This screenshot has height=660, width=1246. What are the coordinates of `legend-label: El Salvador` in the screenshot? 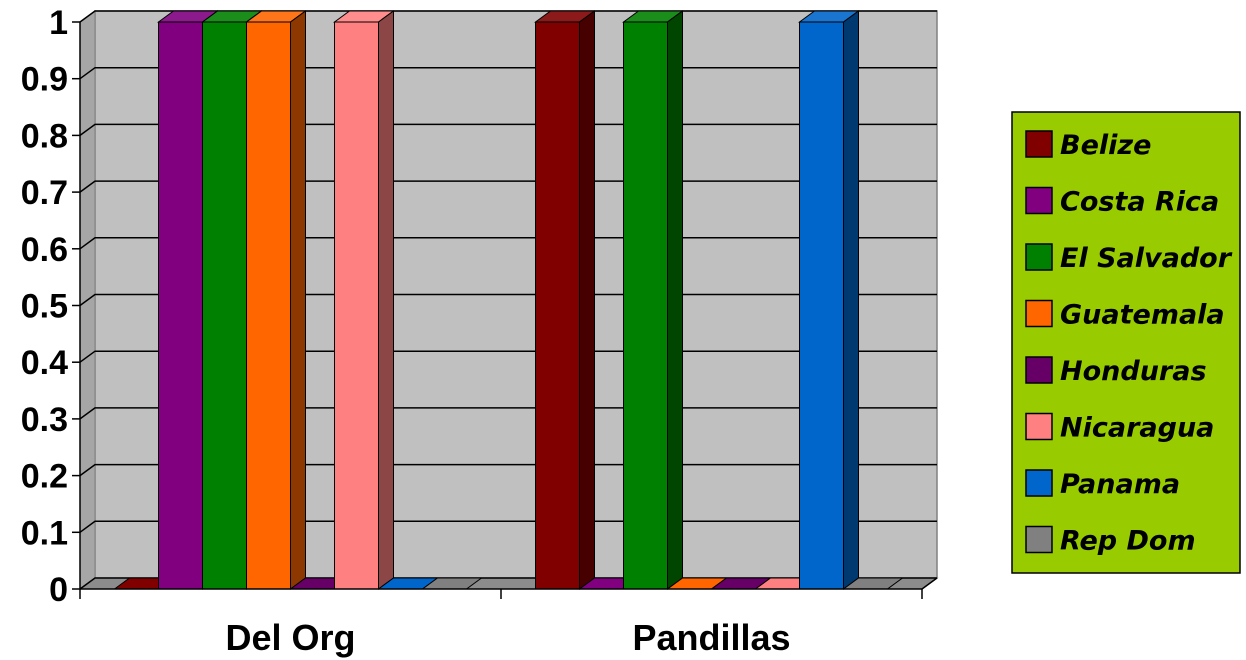 It's located at (1146, 258).